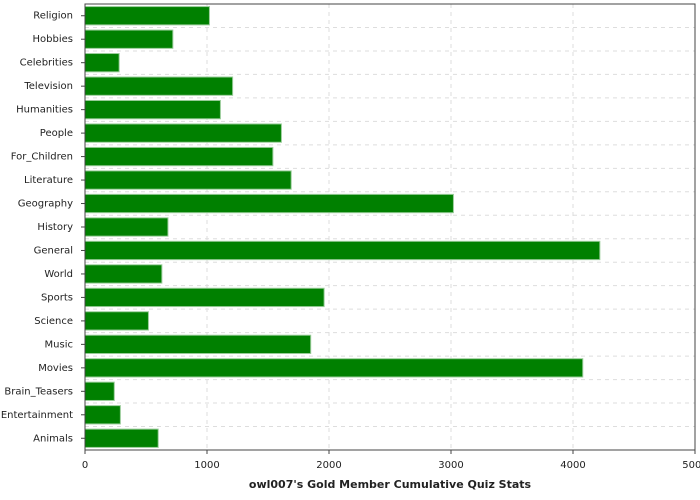 This screenshot has width=700, height=500. Describe the element at coordinates (48, 86) in the screenshot. I see `y-tick-label: Television` at that location.